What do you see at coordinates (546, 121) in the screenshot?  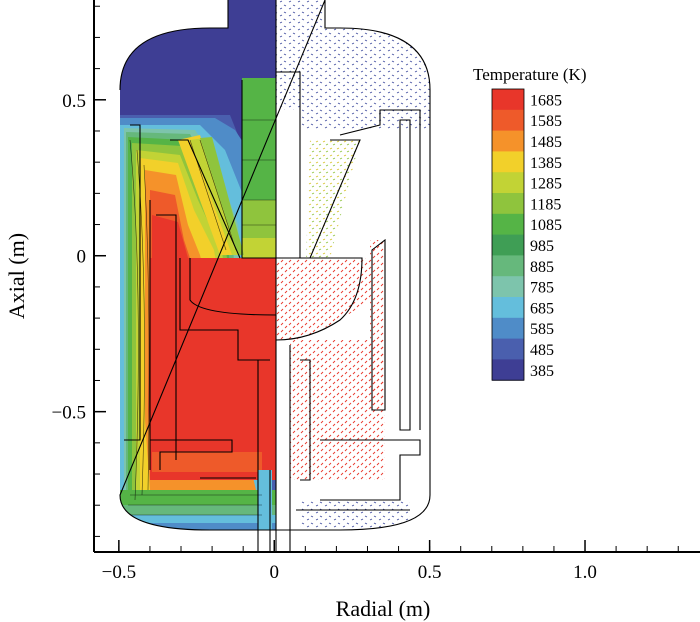 I see `colorbar-label: 1585` at bounding box center [546, 121].